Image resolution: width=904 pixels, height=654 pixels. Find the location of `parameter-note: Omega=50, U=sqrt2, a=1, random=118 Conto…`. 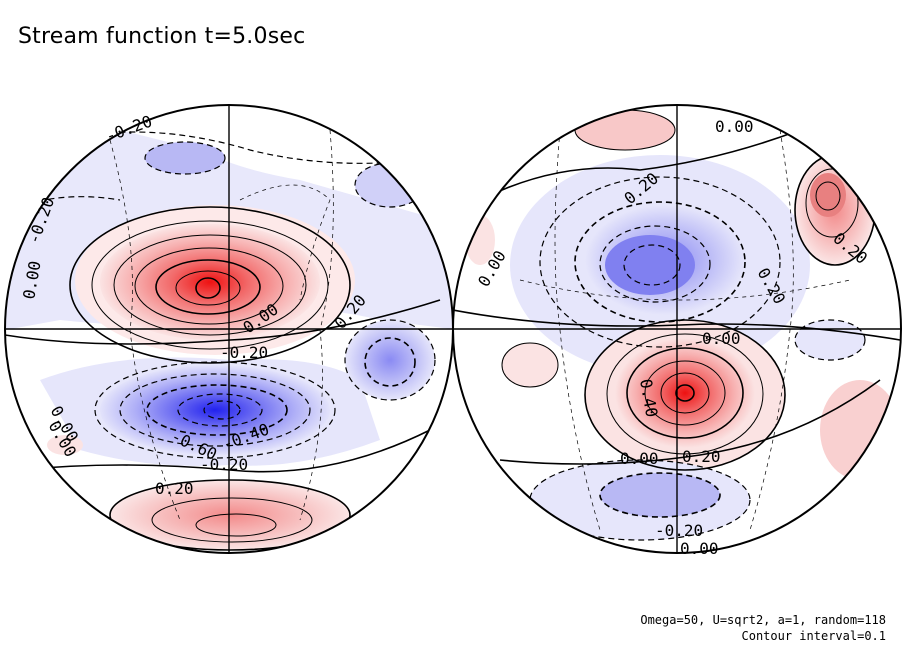

parameter-note: Omega=50, U=sqrt2, a=1, random=118 Conto… is located at coordinates (763, 628).